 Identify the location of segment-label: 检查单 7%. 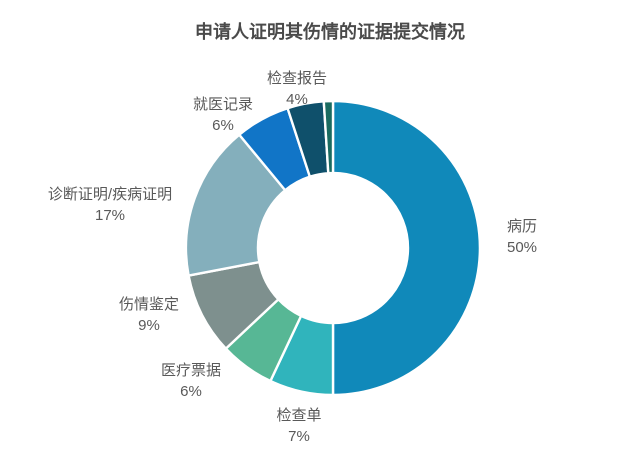
(298, 426).